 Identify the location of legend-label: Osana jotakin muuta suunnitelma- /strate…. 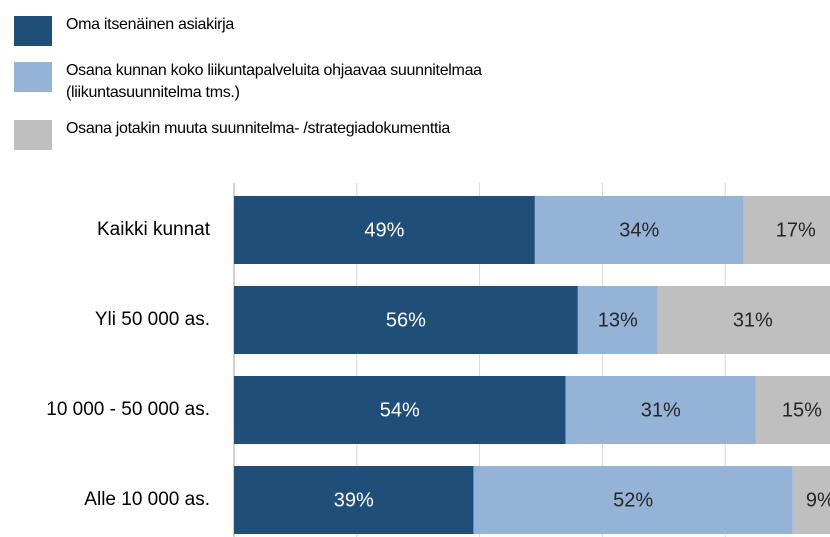
(258, 128).